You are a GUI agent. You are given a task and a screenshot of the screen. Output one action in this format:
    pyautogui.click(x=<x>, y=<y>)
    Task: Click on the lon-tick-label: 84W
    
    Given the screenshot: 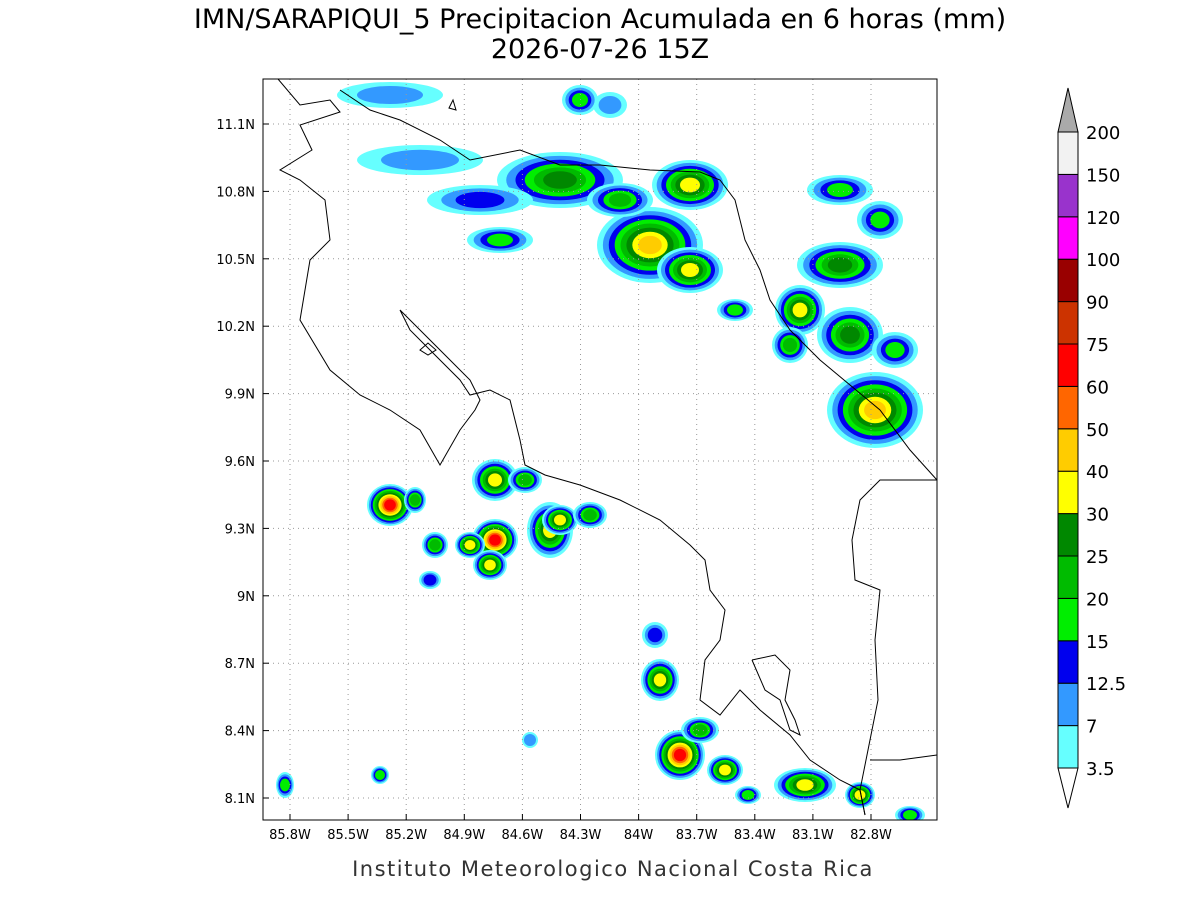 What is the action you would take?
    pyautogui.click(x=639, y=835)
    